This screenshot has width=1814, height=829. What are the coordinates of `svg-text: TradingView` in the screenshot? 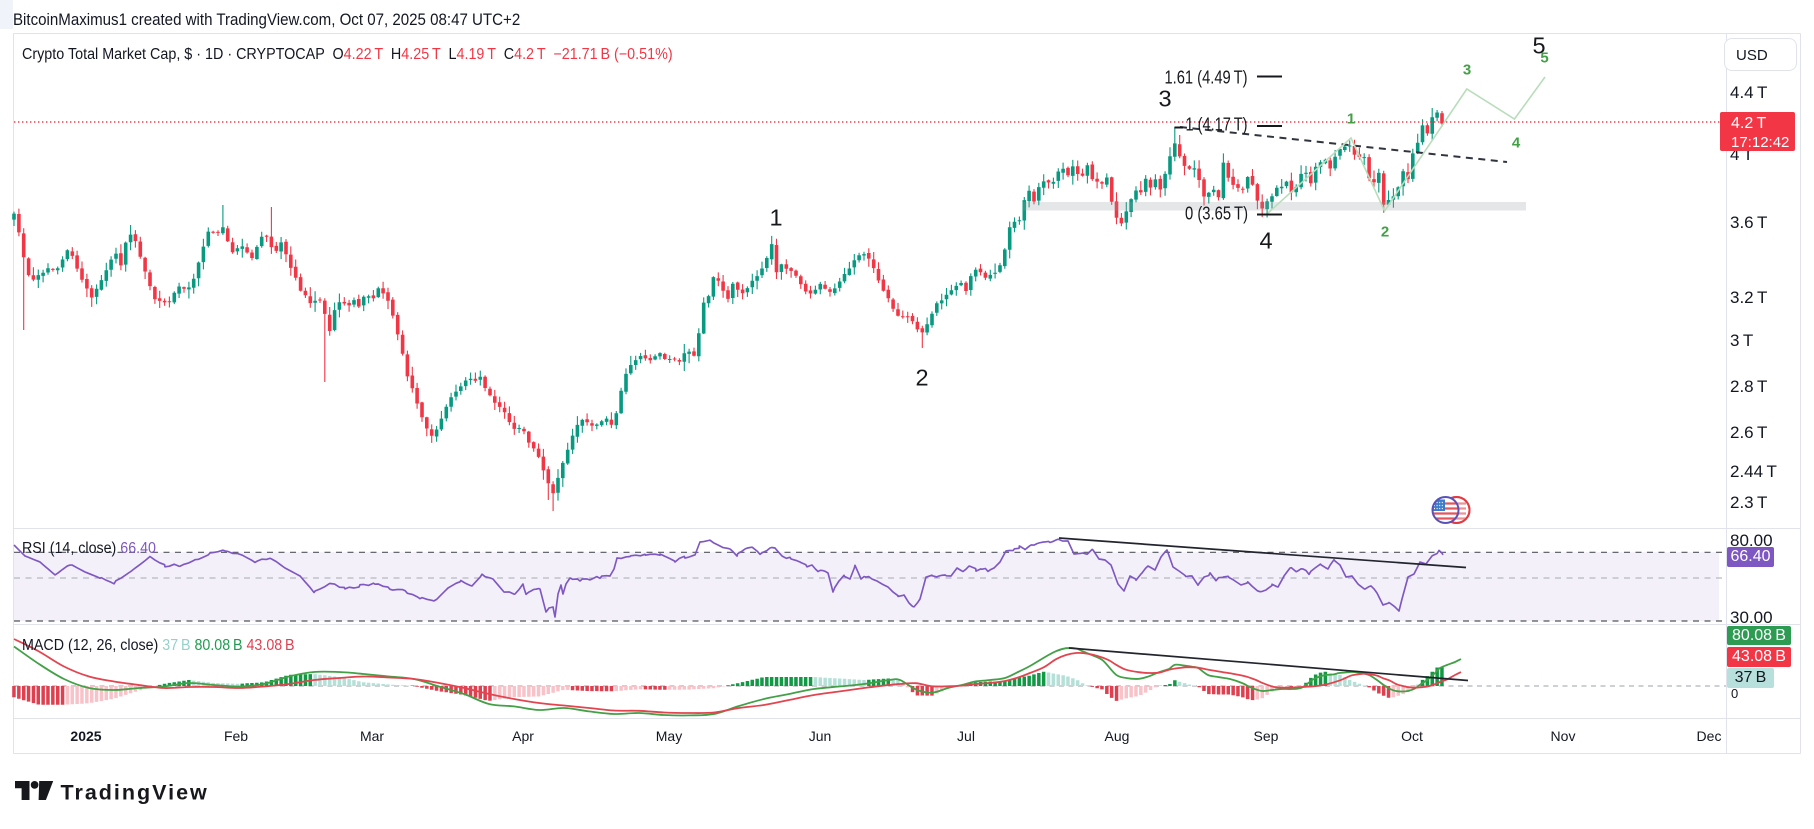 It's located at (135, 793).